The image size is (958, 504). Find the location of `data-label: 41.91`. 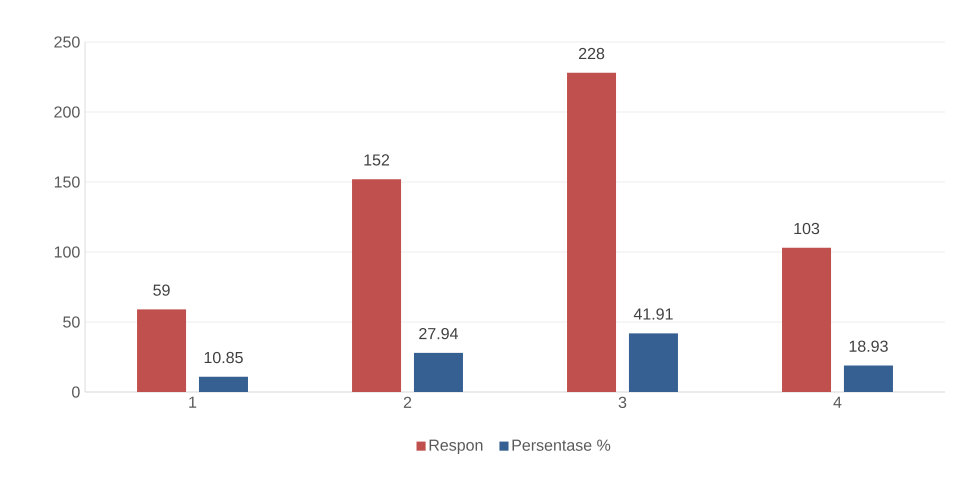

data-label: 41.91 is located at coordinates (653, 314).